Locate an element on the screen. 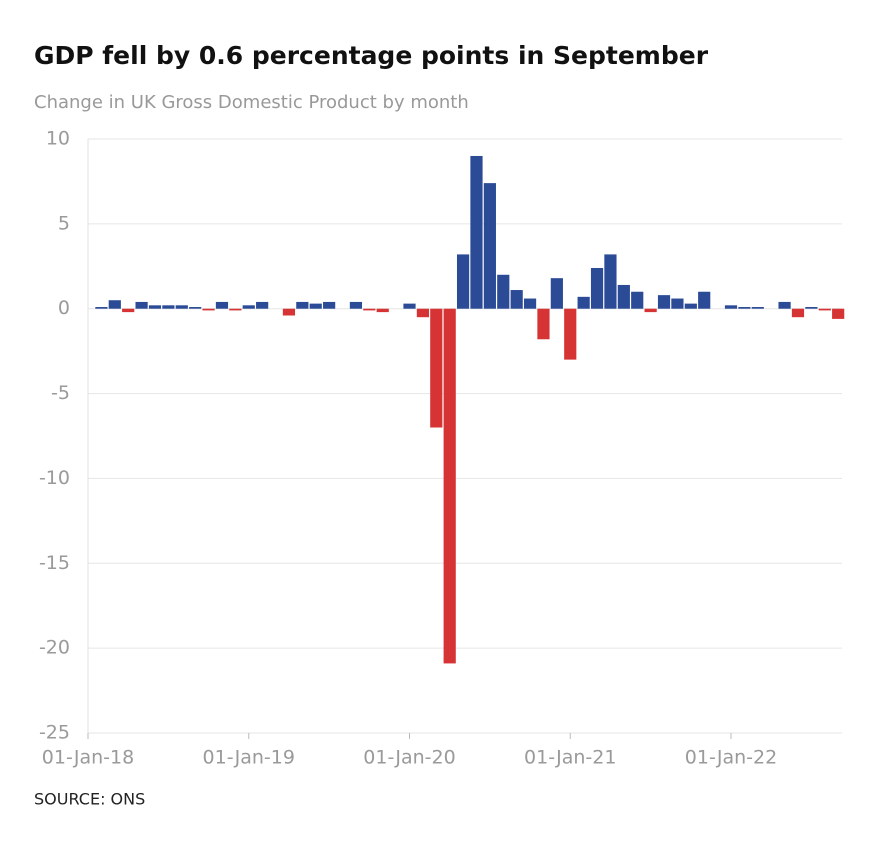 Image resolution: width=876 pixels, height=844 pixels. y-tick-label: -10 is located at coordinates (54, 478).